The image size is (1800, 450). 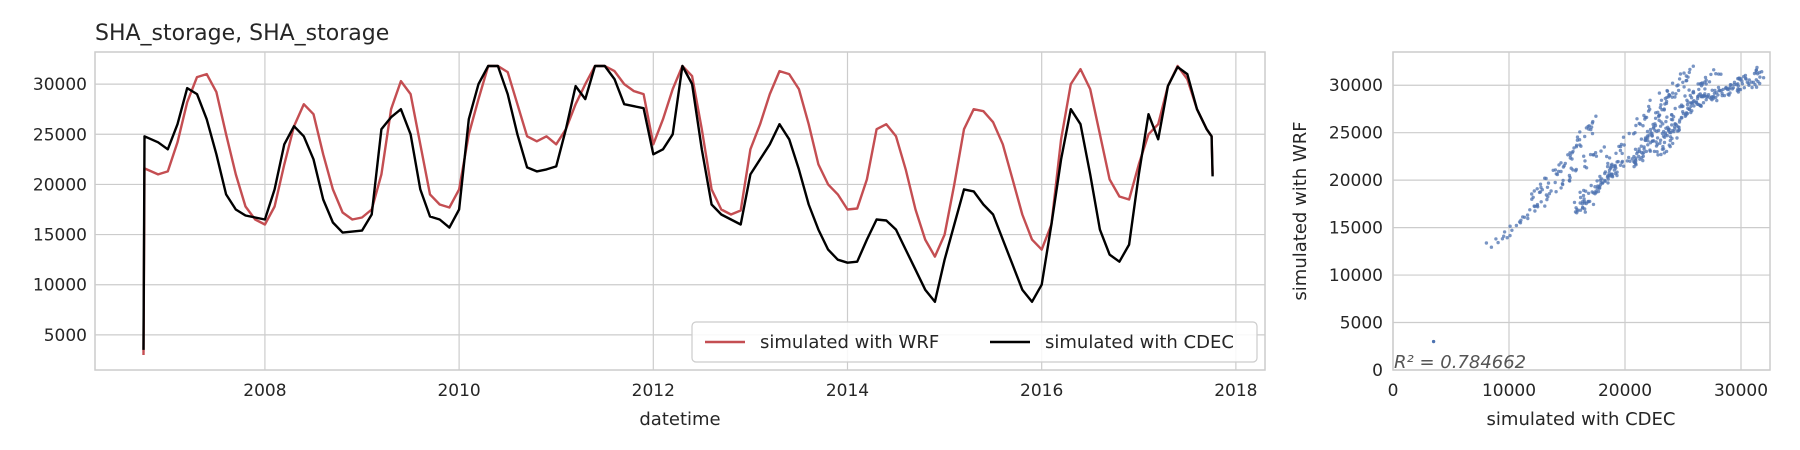 I want to click on scatter-xticks: 0 10000 20000 30000, so click(x=1578, y=391).